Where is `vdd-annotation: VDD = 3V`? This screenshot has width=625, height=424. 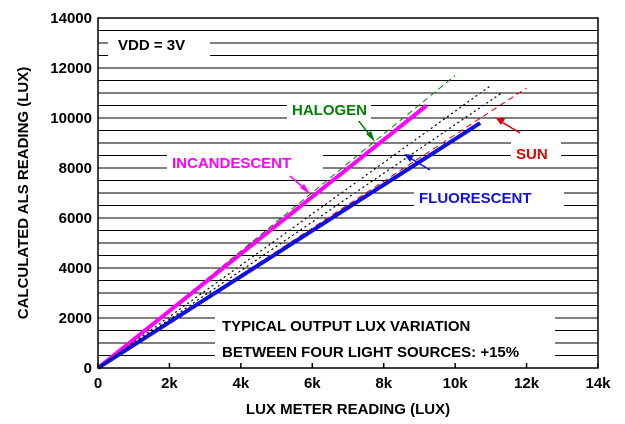 vdd-annotation: VDD = 3V is located at coordinates (159, 44).